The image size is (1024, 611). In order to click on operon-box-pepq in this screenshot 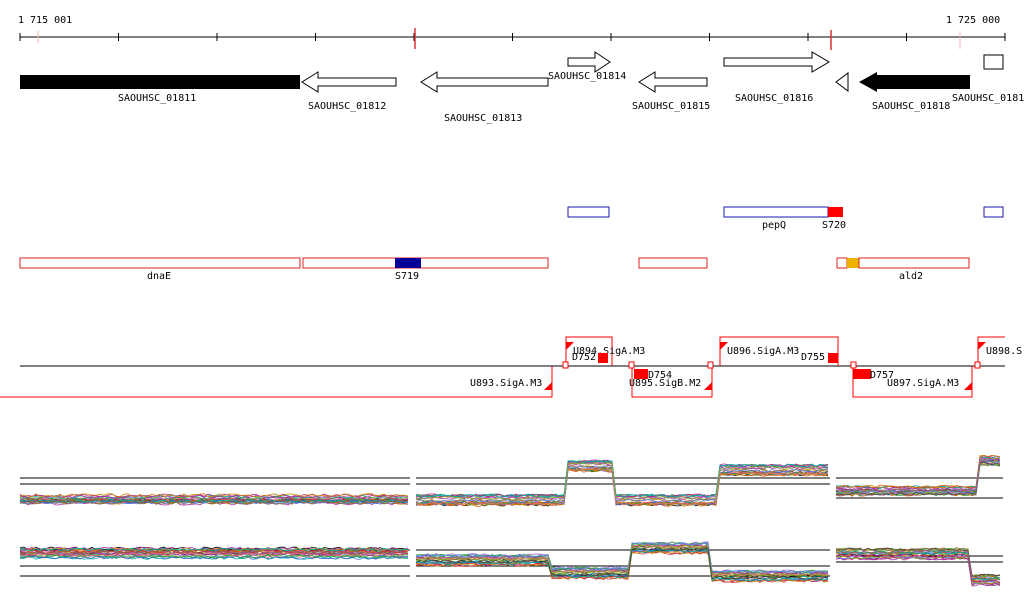, I will do `click(776, 212)`.